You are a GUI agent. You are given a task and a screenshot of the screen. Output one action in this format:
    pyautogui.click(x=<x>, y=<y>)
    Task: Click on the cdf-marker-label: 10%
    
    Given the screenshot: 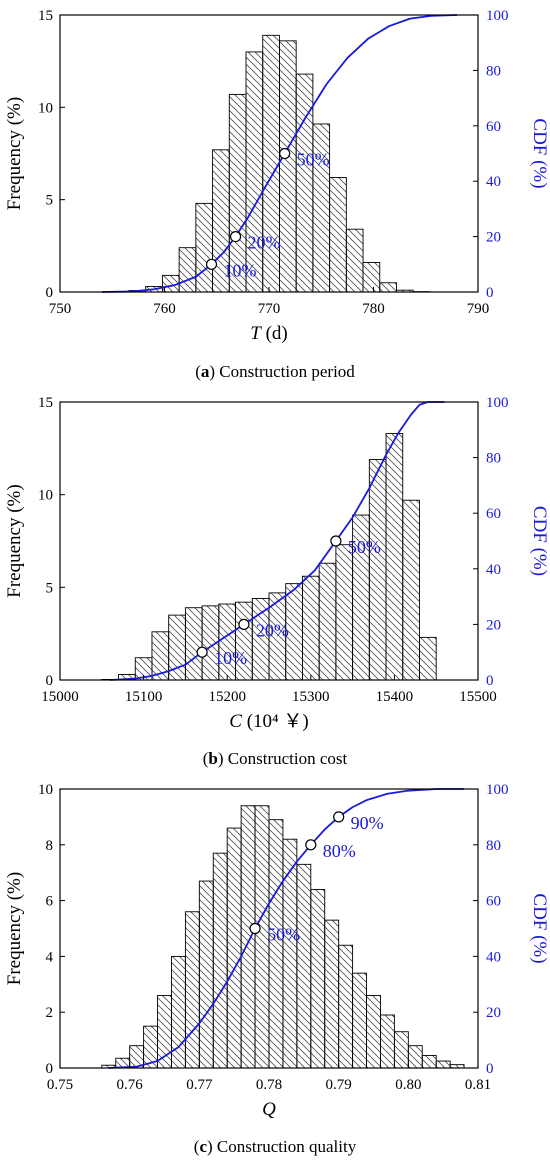 What is the action you would take?
    pyautogui.click(x=240, y=270)
    